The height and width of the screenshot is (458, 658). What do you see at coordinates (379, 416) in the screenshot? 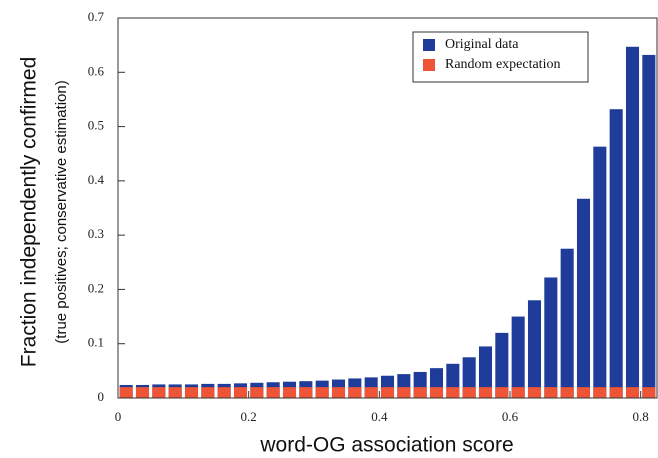
I see `x-tick-label: 0.4` at bounding box center [379, 416].